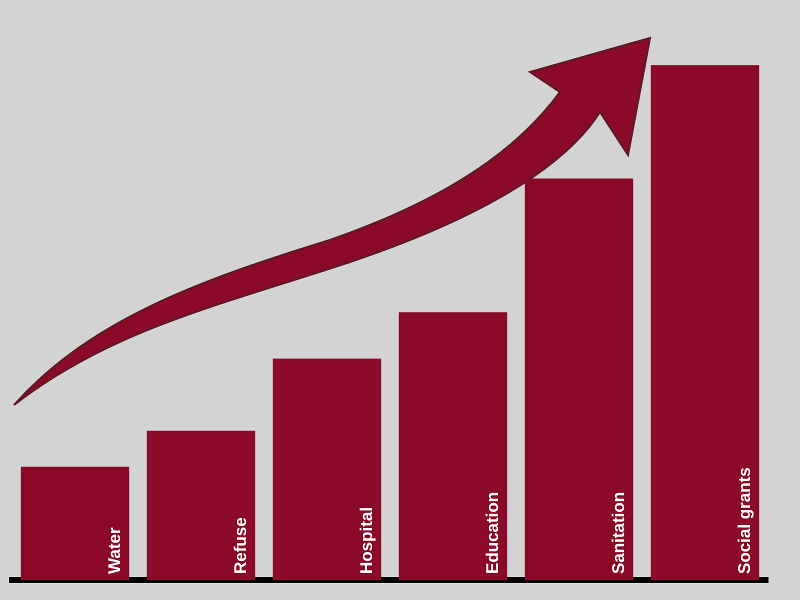  What do you see at coordinates (240, 545) in the screenshot?
I see `x-tick-label: Refuse` at bounding box center [240, 545].